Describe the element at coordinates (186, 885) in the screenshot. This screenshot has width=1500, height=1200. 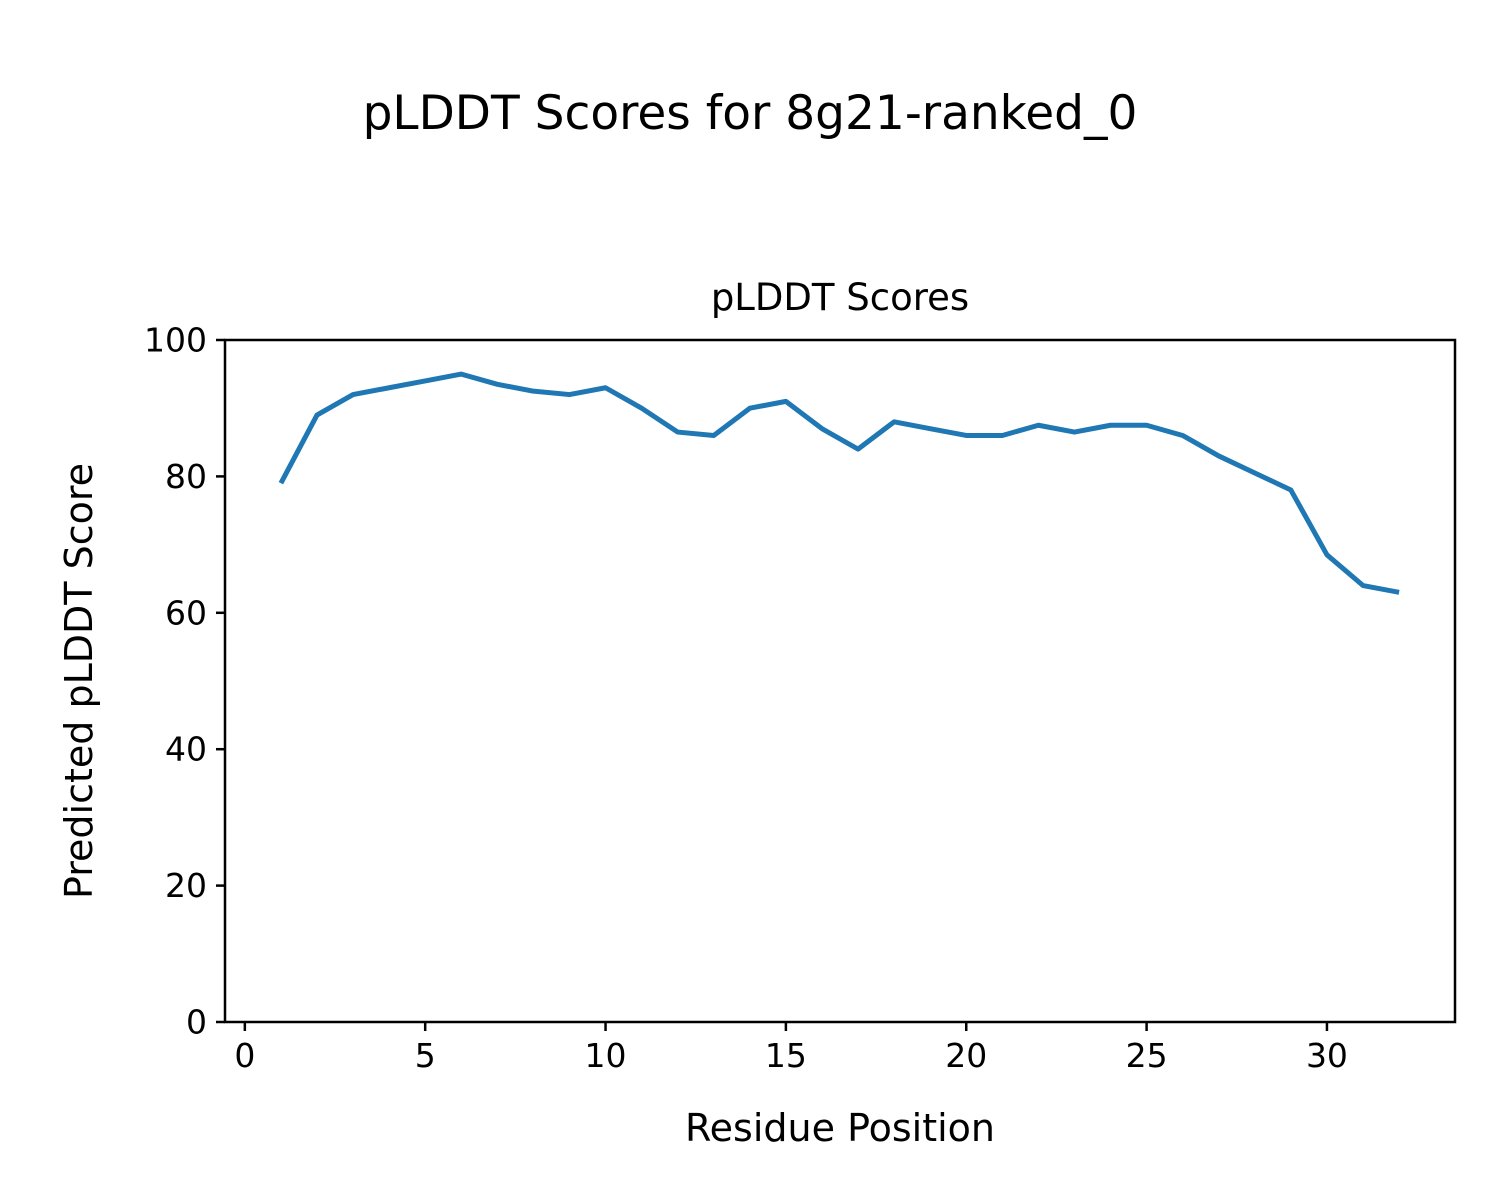
I see `y-tick-label: 20` at that location.